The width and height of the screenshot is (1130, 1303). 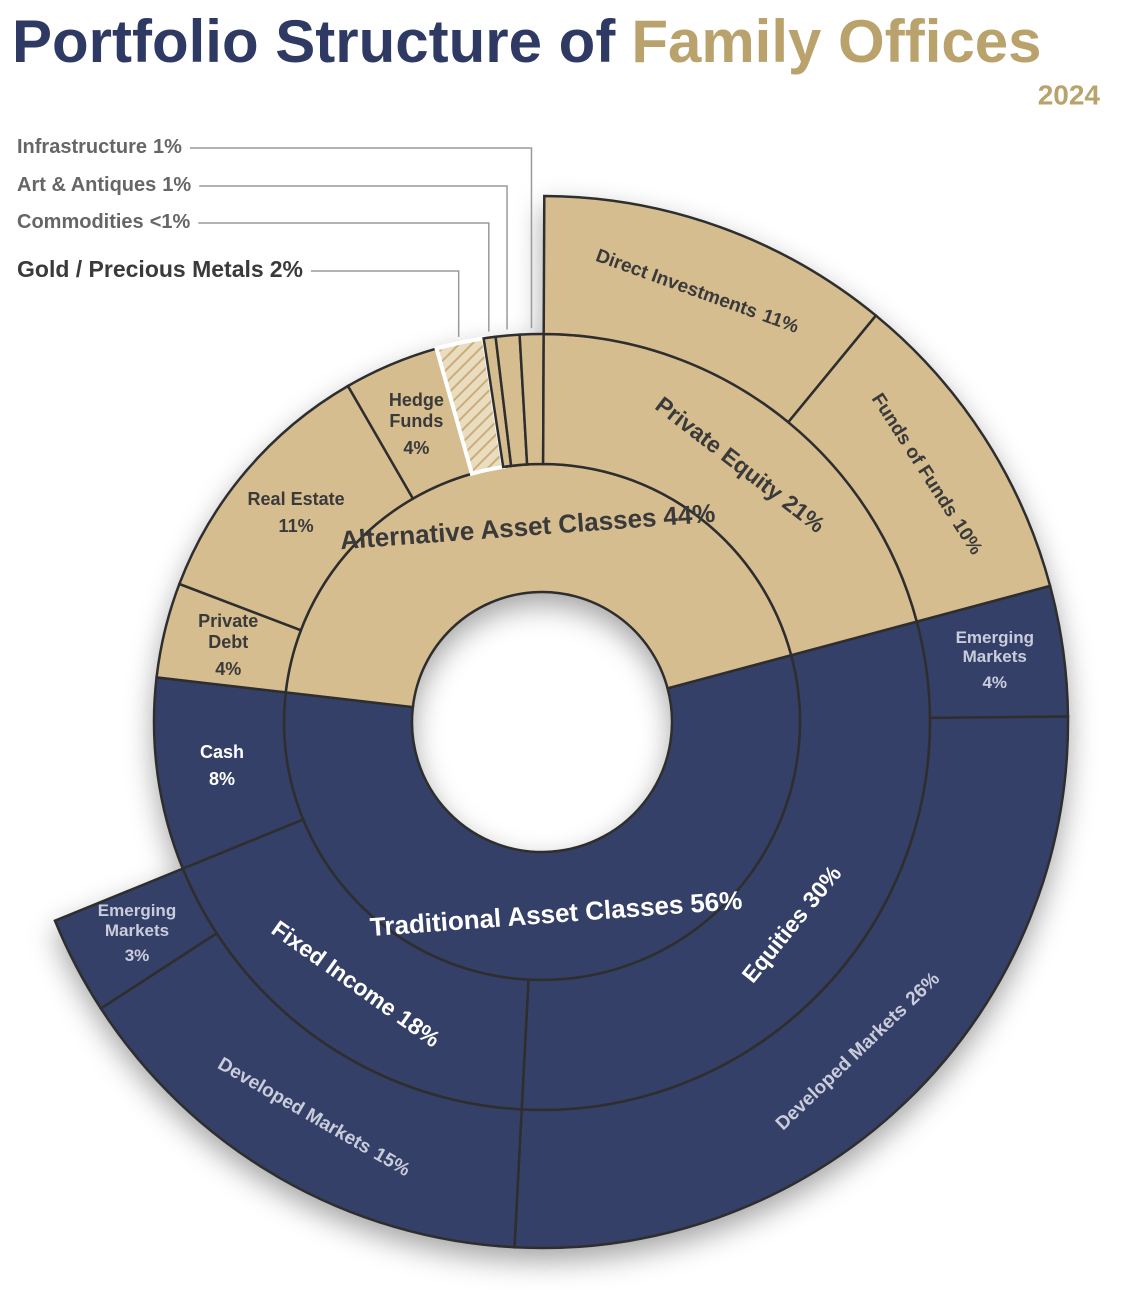 I want to click on label-value: 56%, so click(x=716, y=902).